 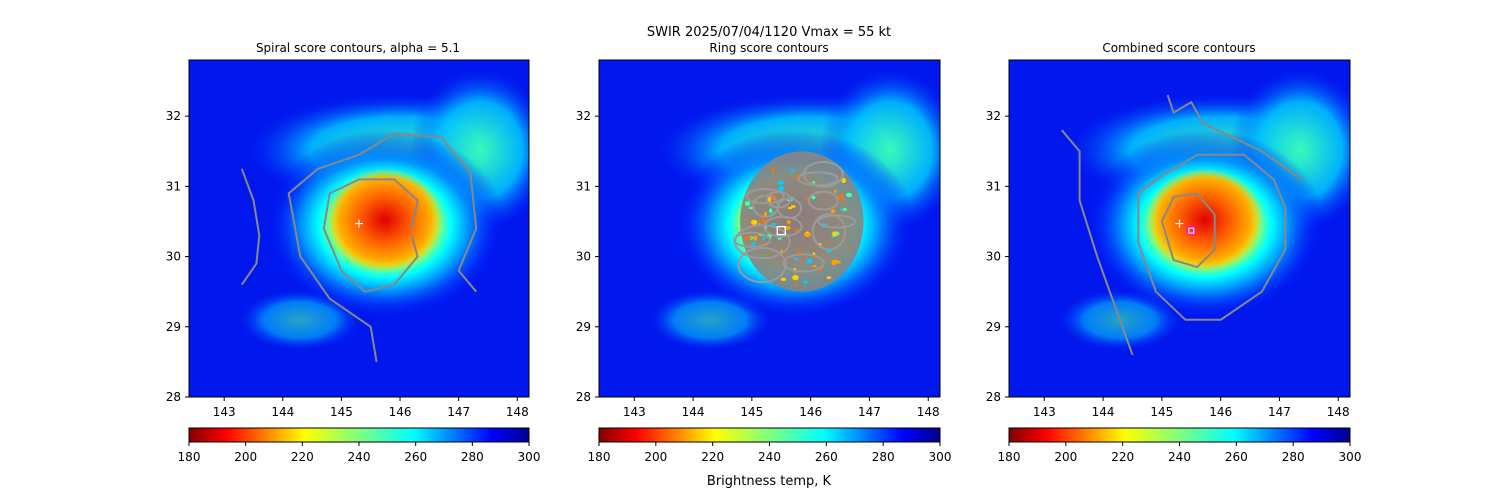 What do you see at coordinates (583, 327) in the screenshot?
I see `ring-y-tick-label: 29` at bounding box center [583, 327].